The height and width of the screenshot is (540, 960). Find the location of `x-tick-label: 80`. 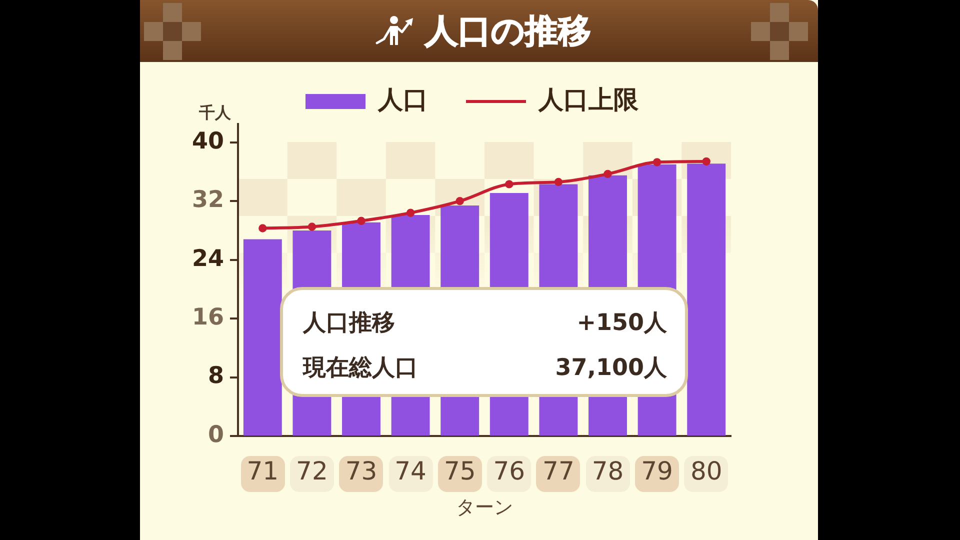

x-tick-label: 80 is located at coordinates (706, 471).